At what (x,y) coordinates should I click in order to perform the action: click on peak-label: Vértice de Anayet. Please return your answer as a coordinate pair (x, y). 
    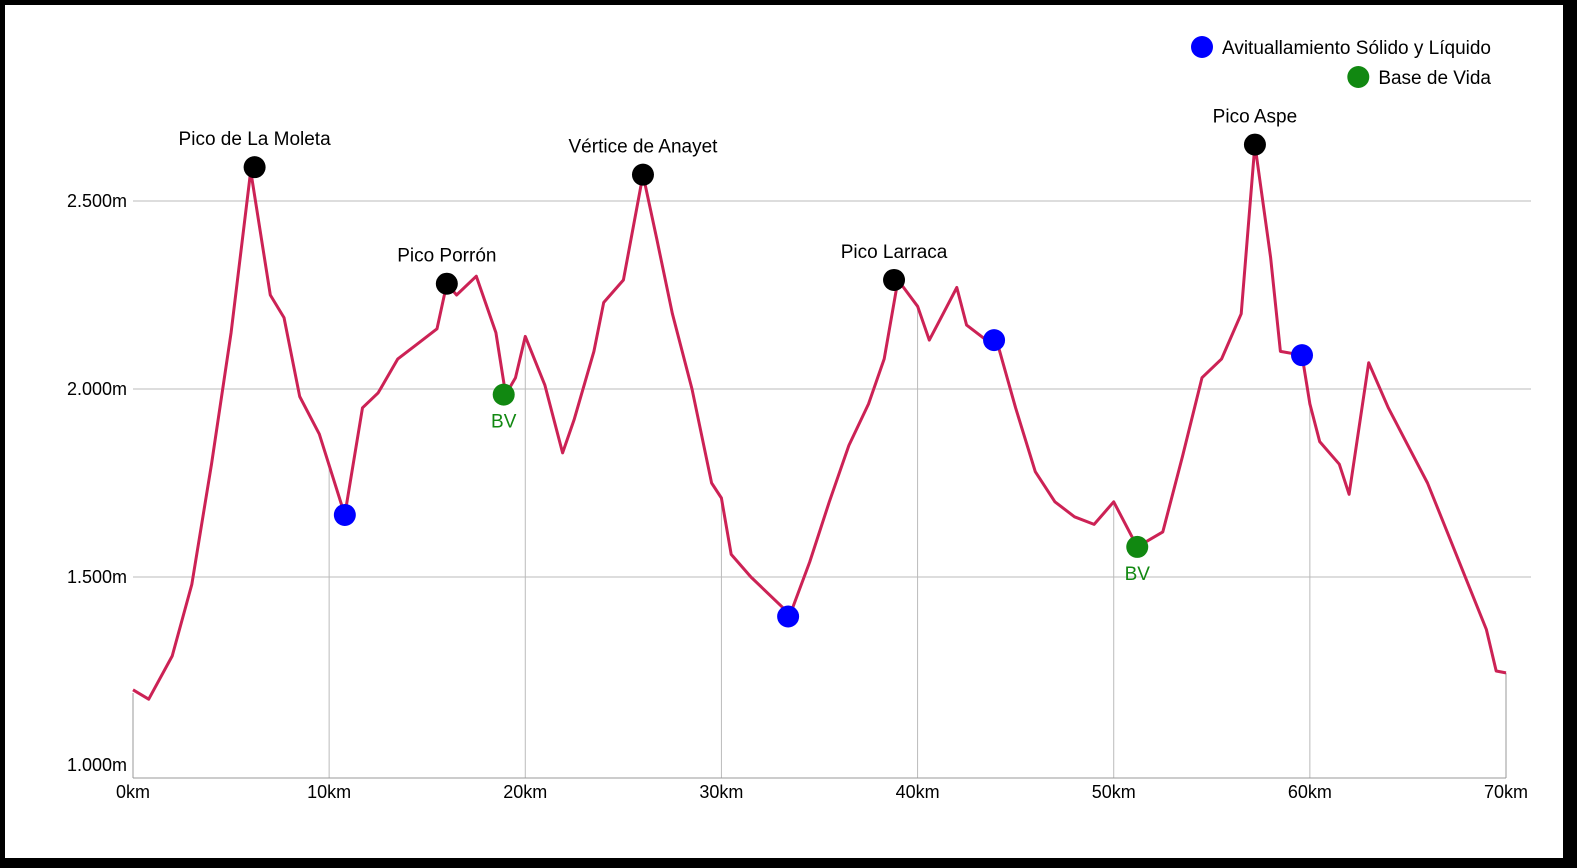
    Looking at the image, I should click on (644, 147).